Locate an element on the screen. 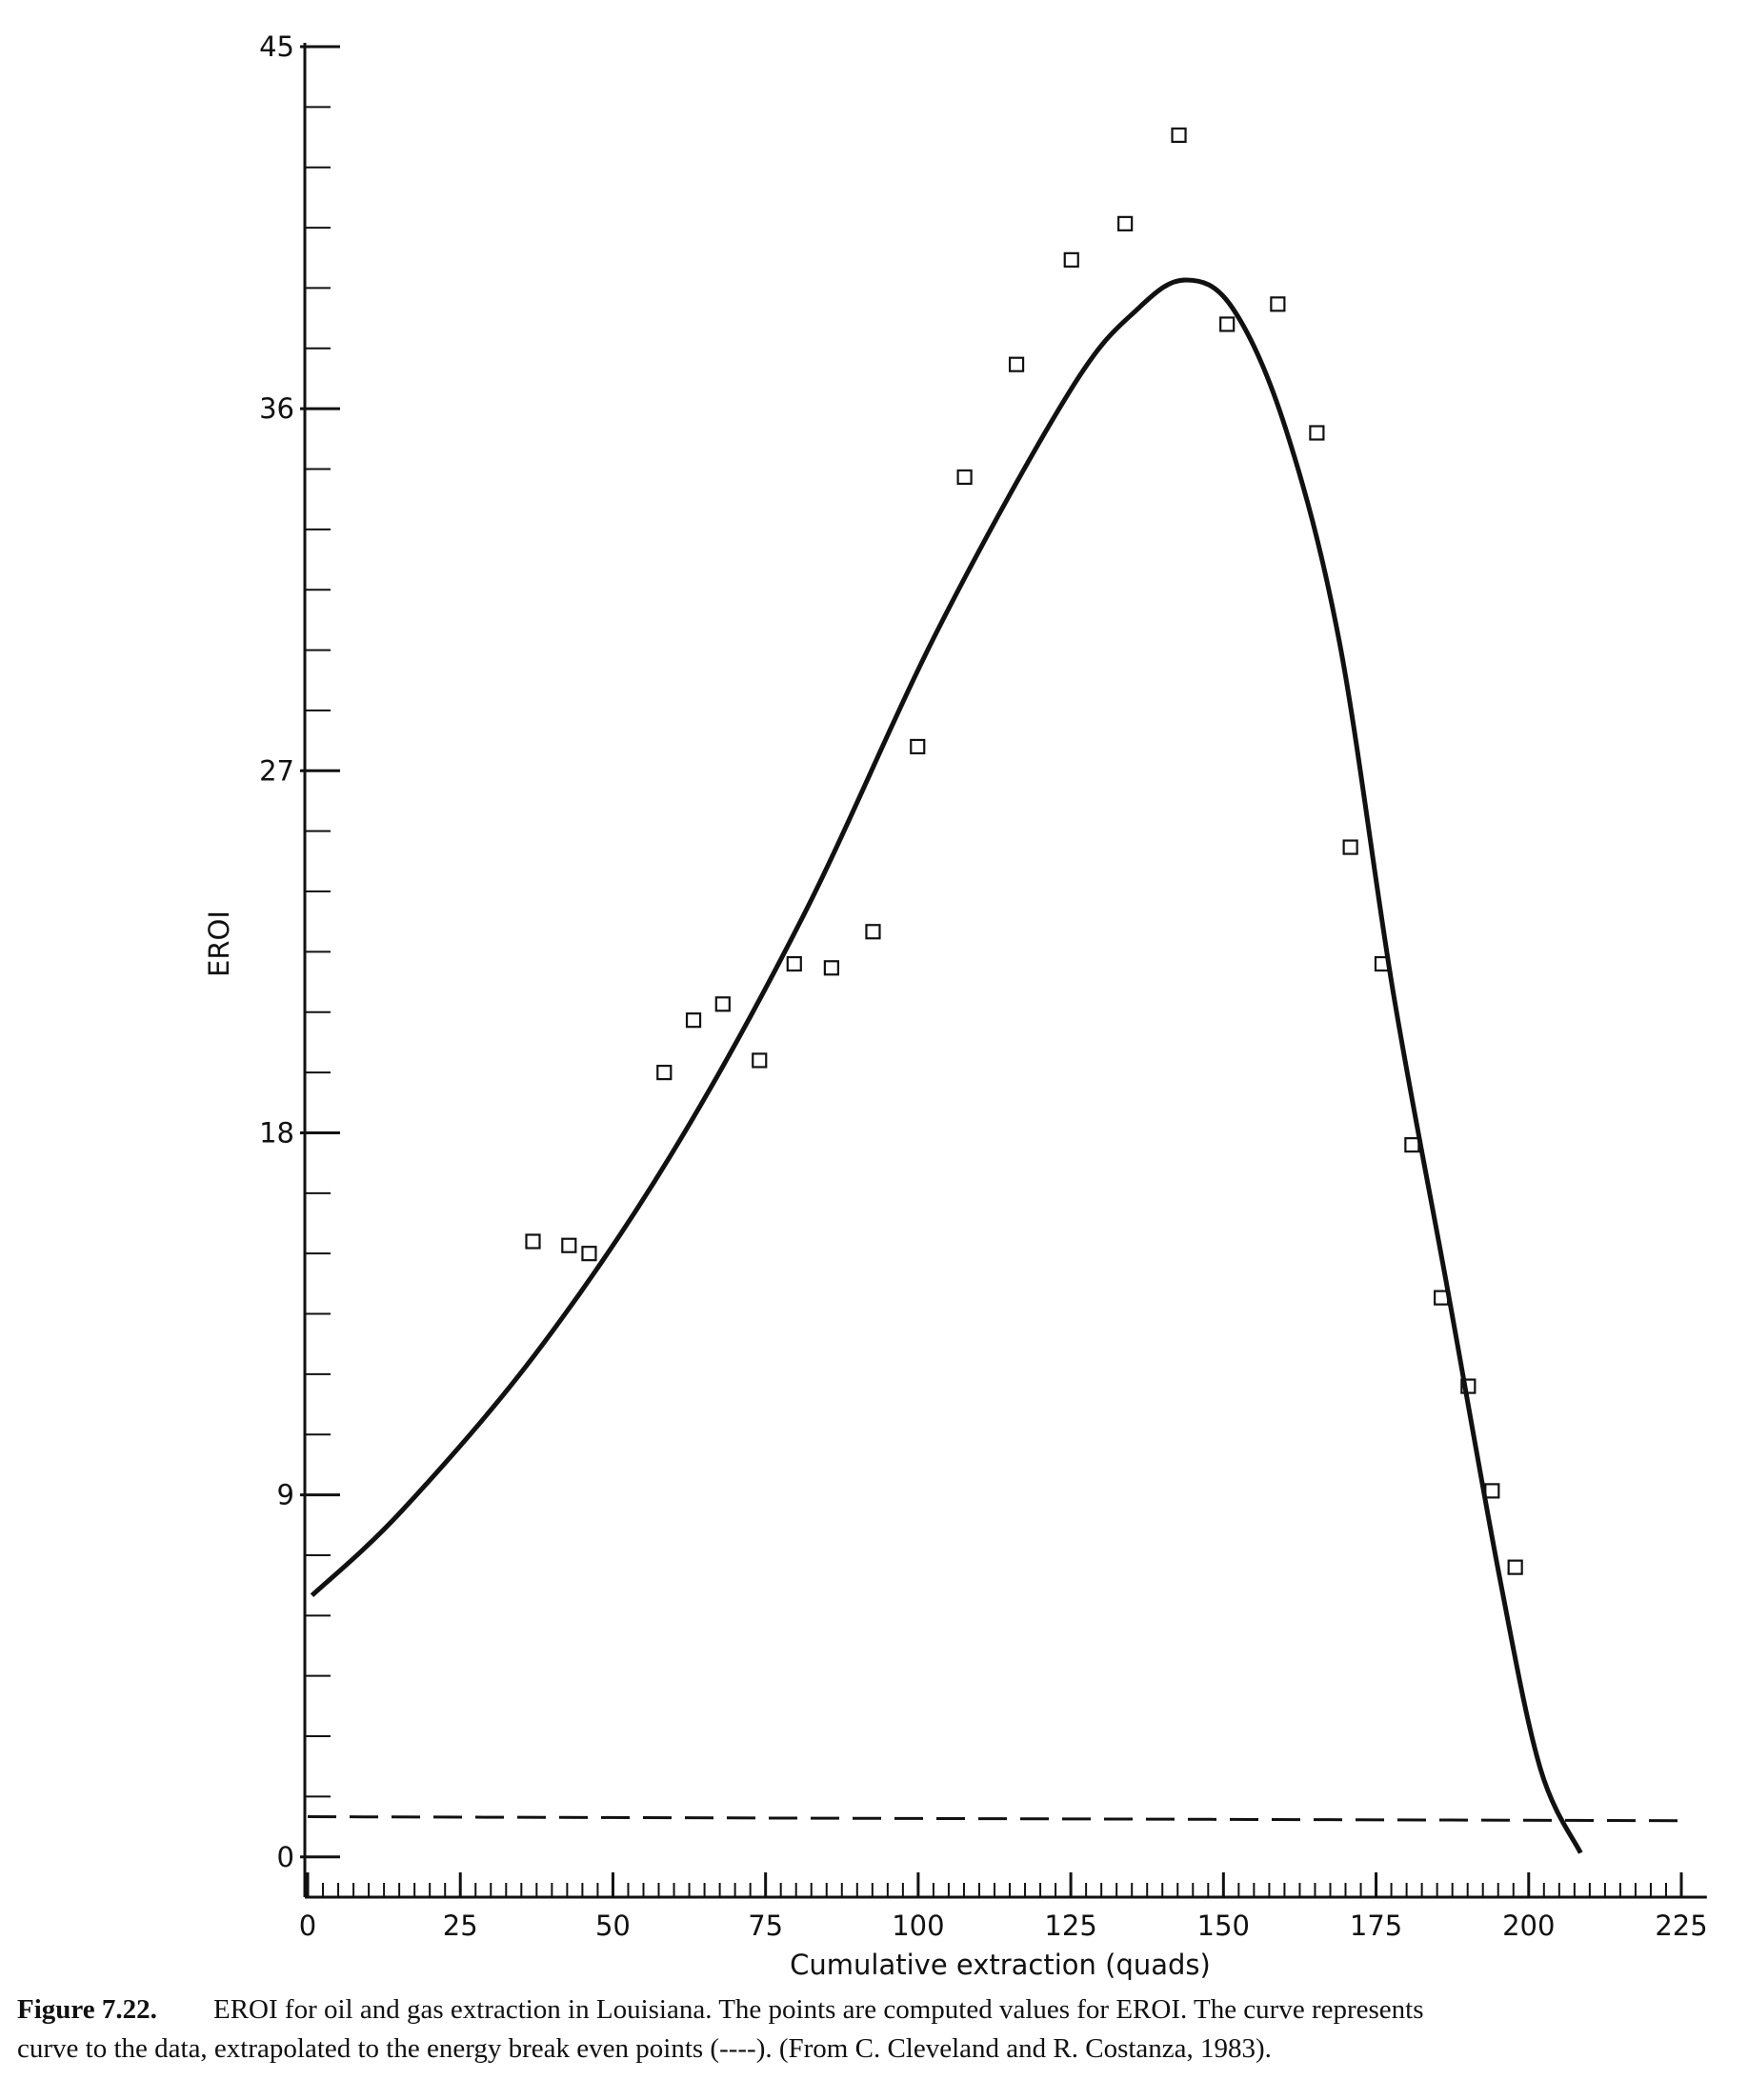  y-tick-label: 18 is located at coordinates (276, 1132).